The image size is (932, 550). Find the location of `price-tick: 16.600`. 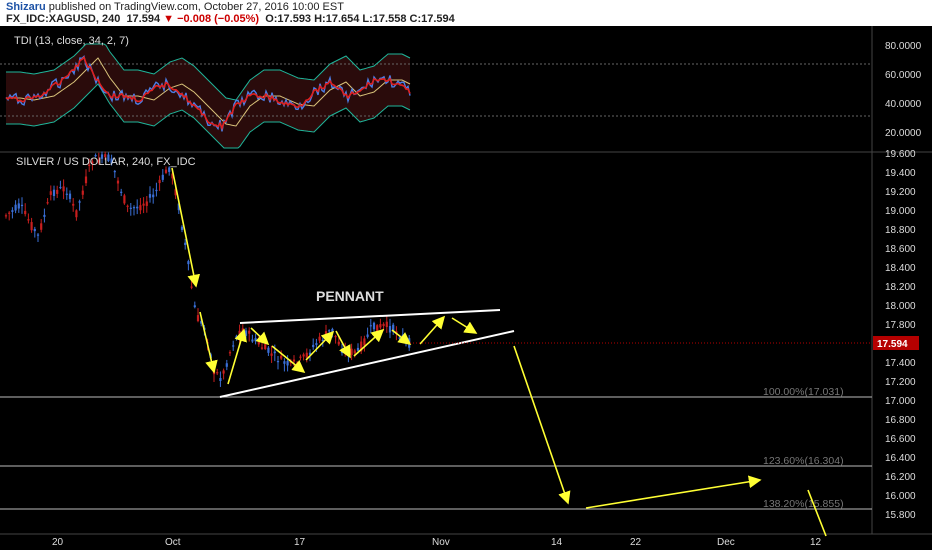

price-tick: 16.600 is located at coordinates (900, 439).